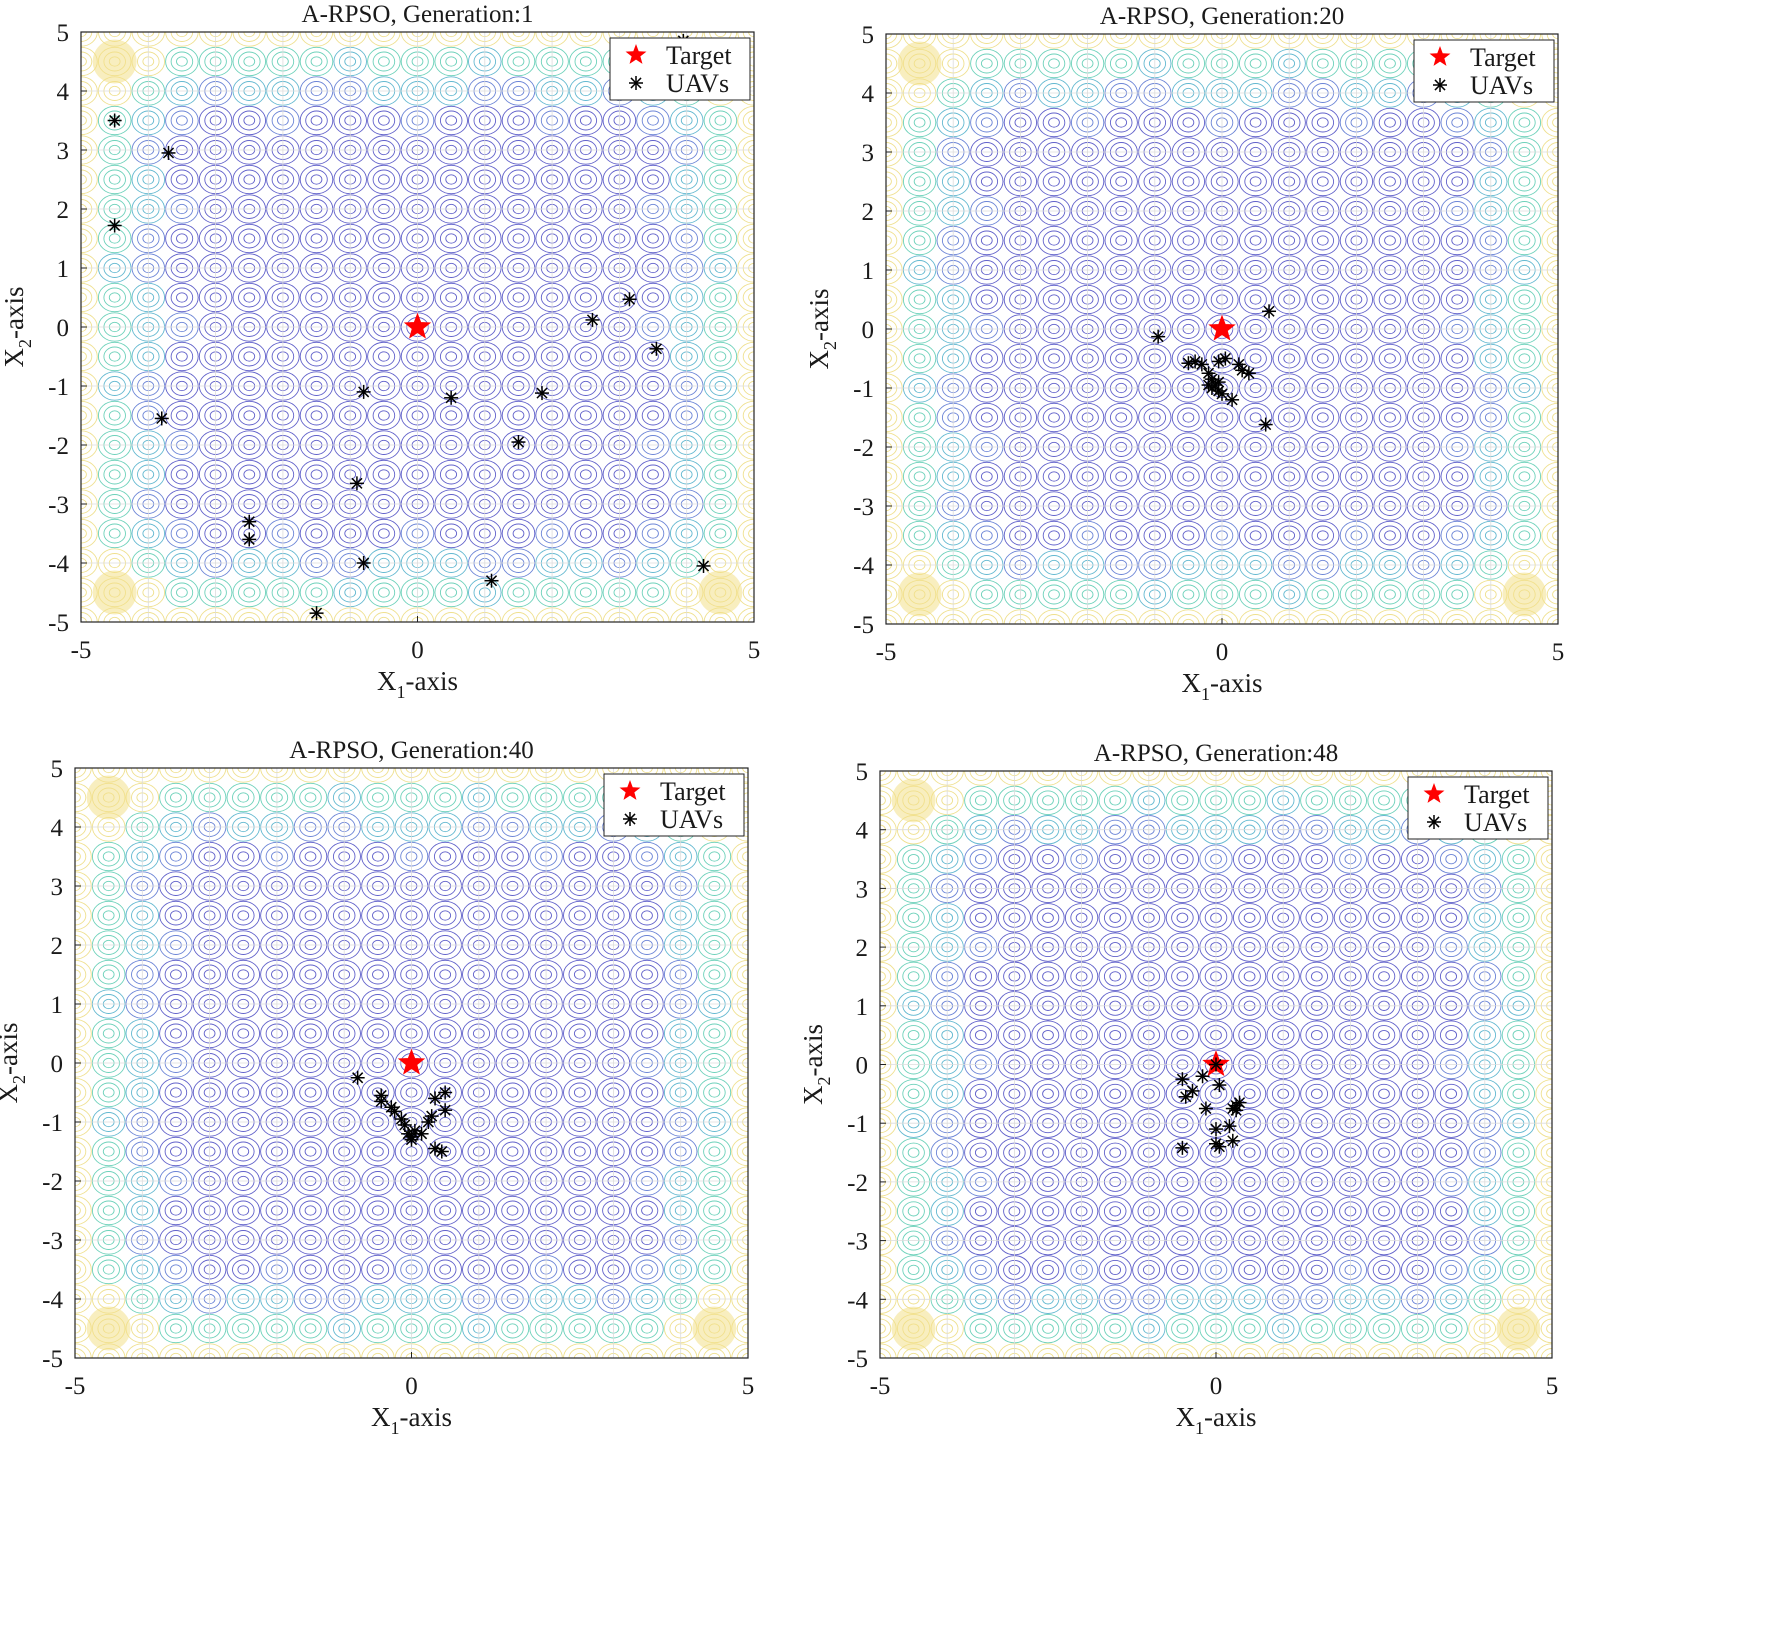  I want to click on chart-title: A-RPSO, Generation:48, so click(1216, 753).